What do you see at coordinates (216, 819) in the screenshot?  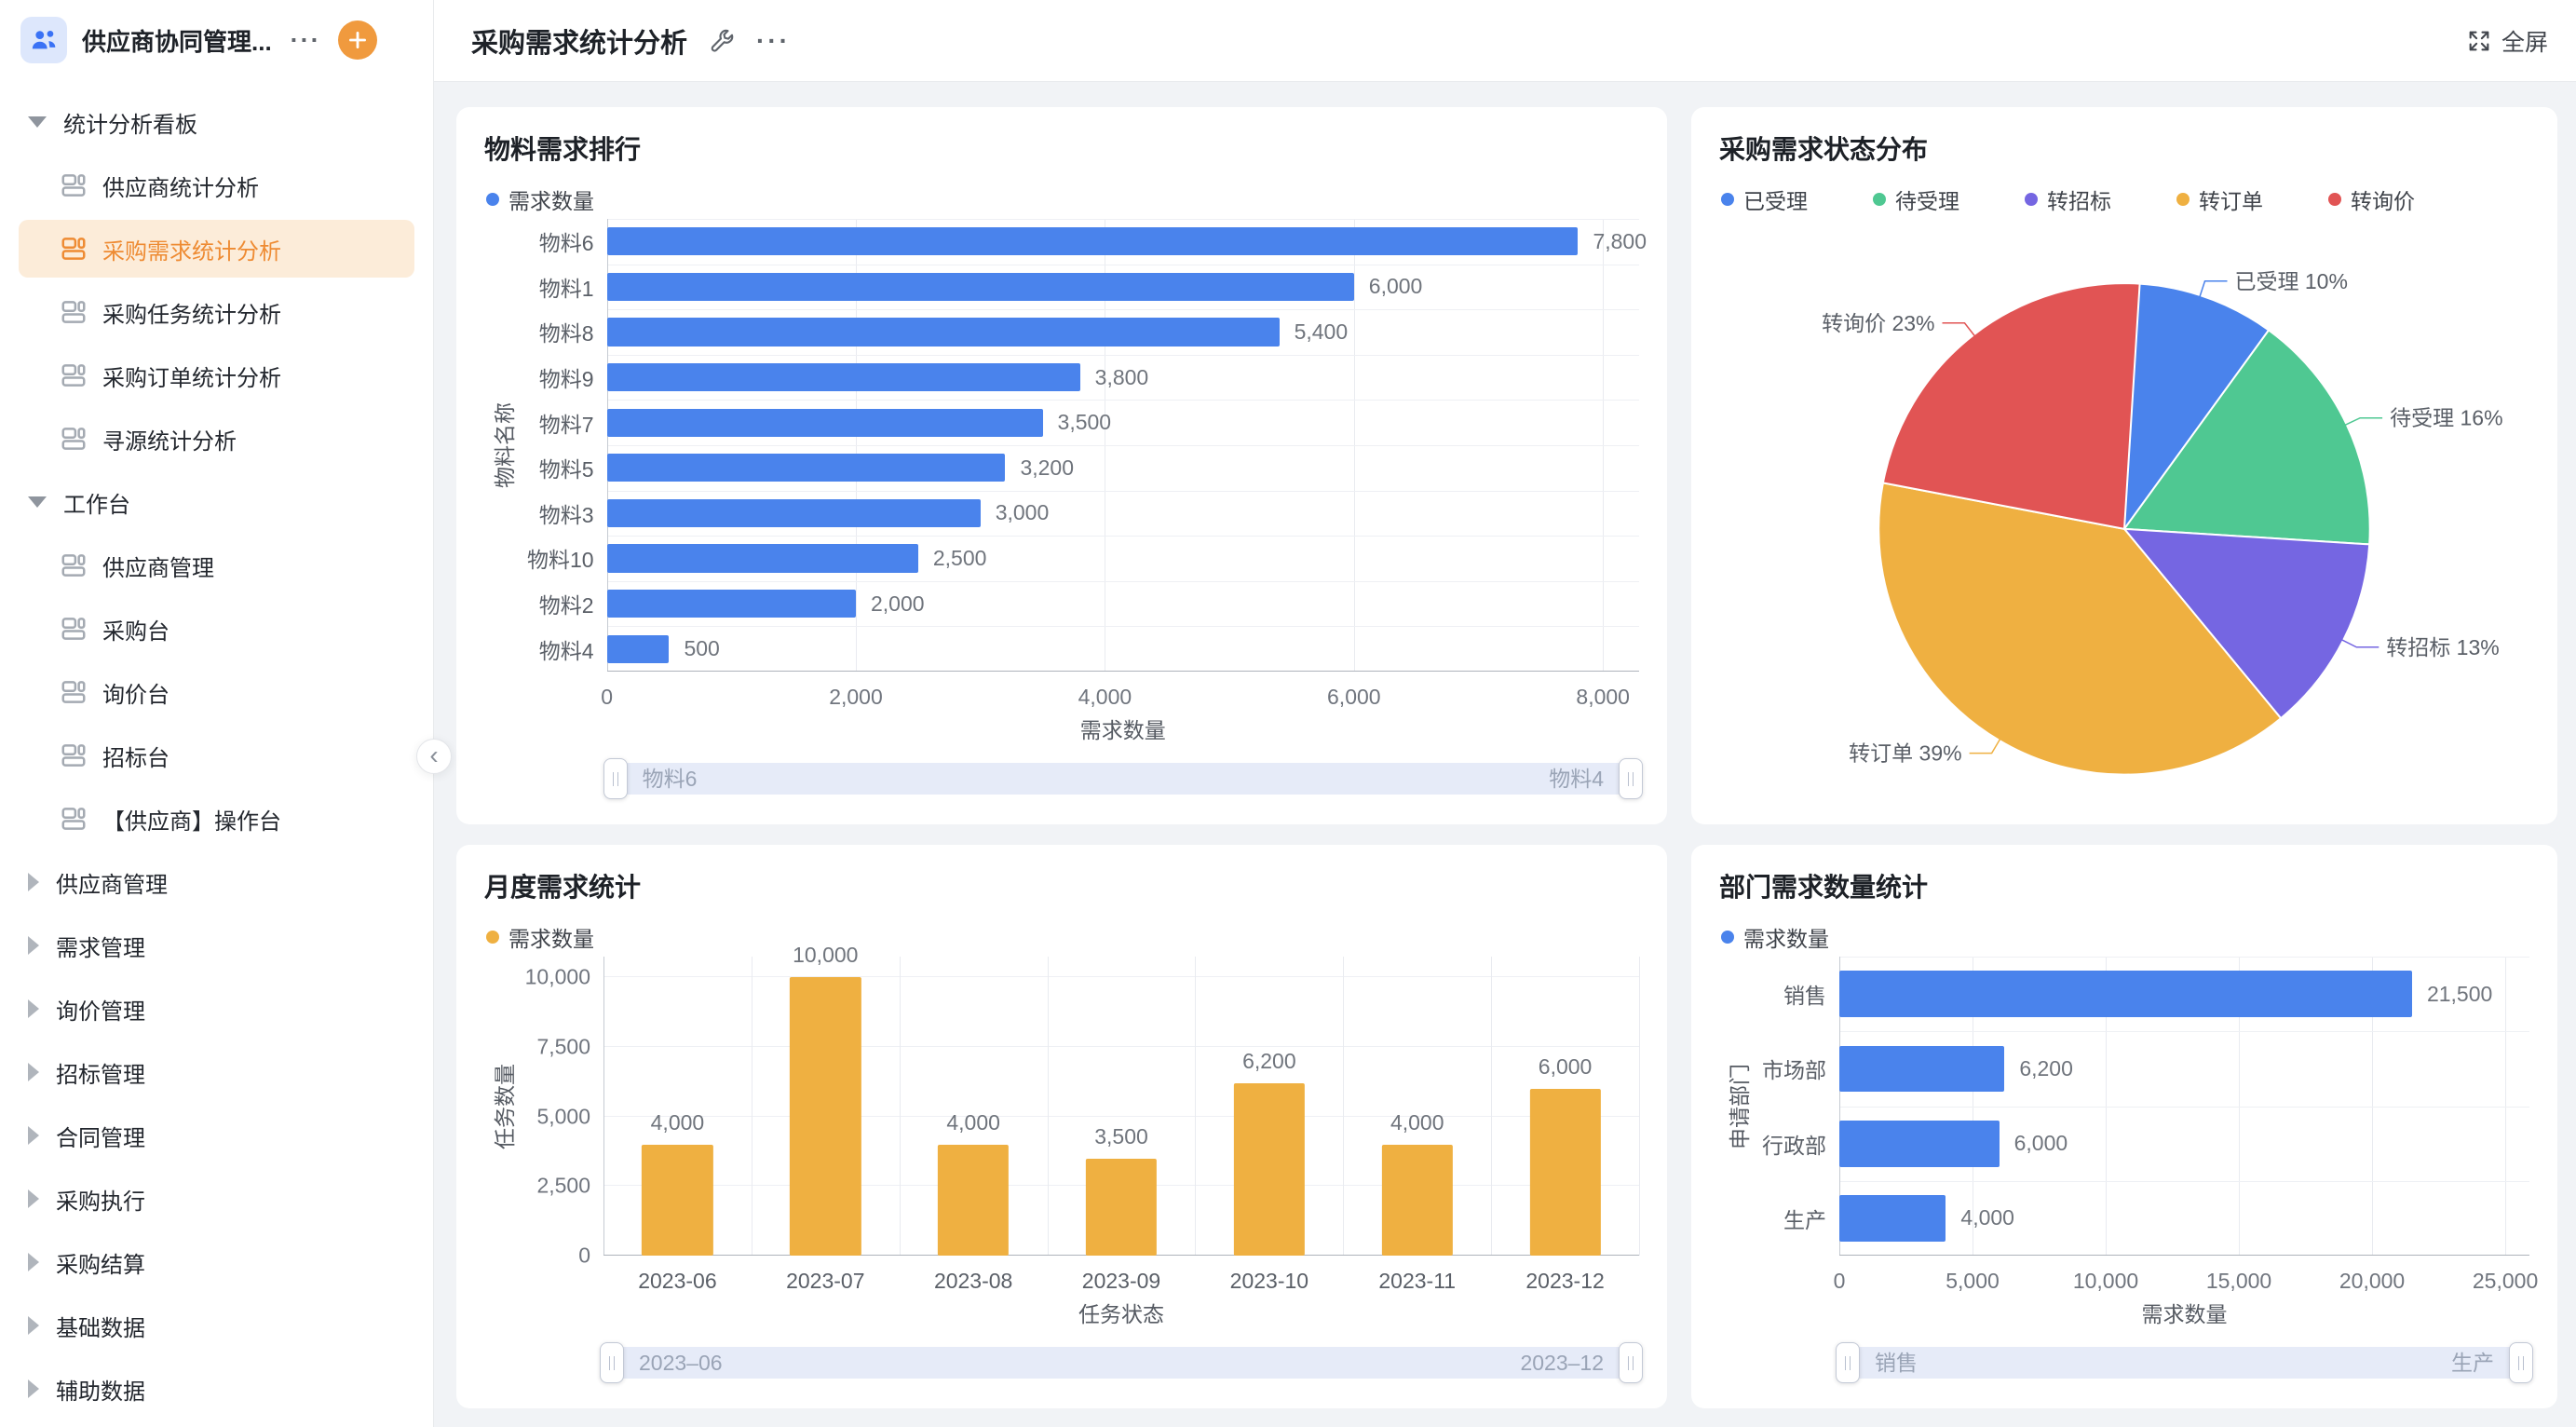 I see `sidebar-item-【供应商】操作台: 【供应商】操作台` at bounding box center [216, 819].